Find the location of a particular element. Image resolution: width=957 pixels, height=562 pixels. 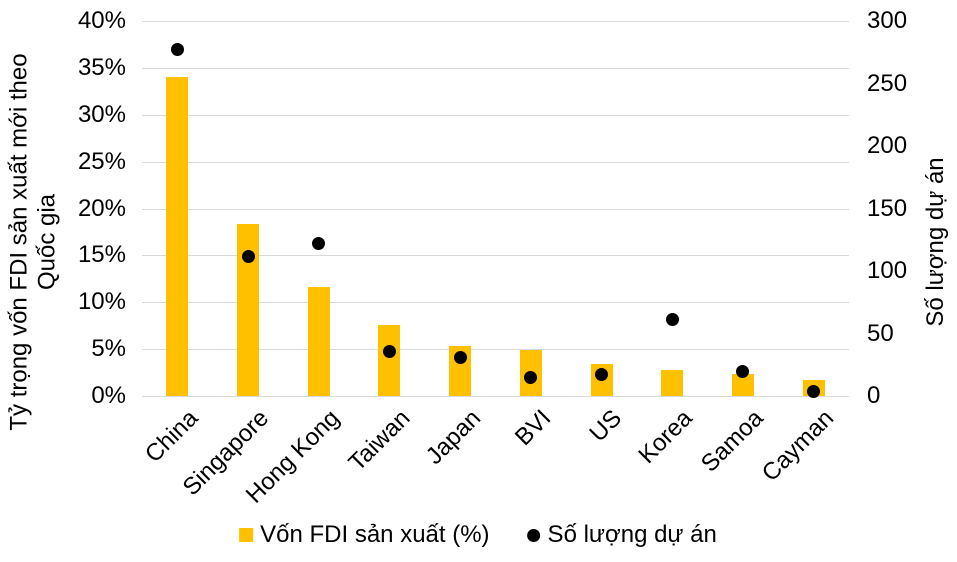

left-axis-tick-label: 5% is located at coordinates (108, 349).